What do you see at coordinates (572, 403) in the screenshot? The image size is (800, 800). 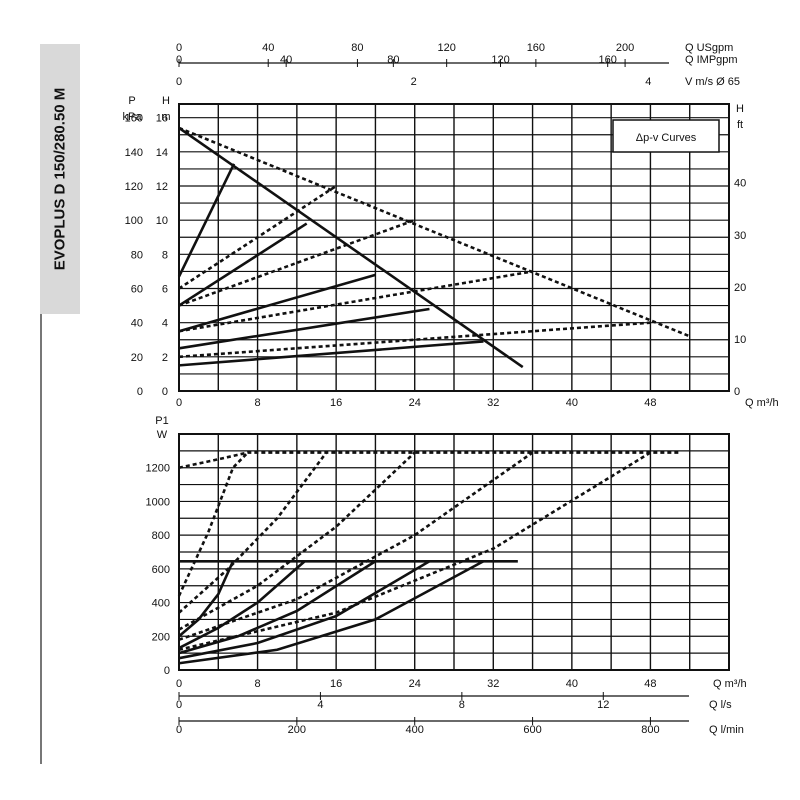 I see `head-x-tick: 40` at bounding box center [572, 403].